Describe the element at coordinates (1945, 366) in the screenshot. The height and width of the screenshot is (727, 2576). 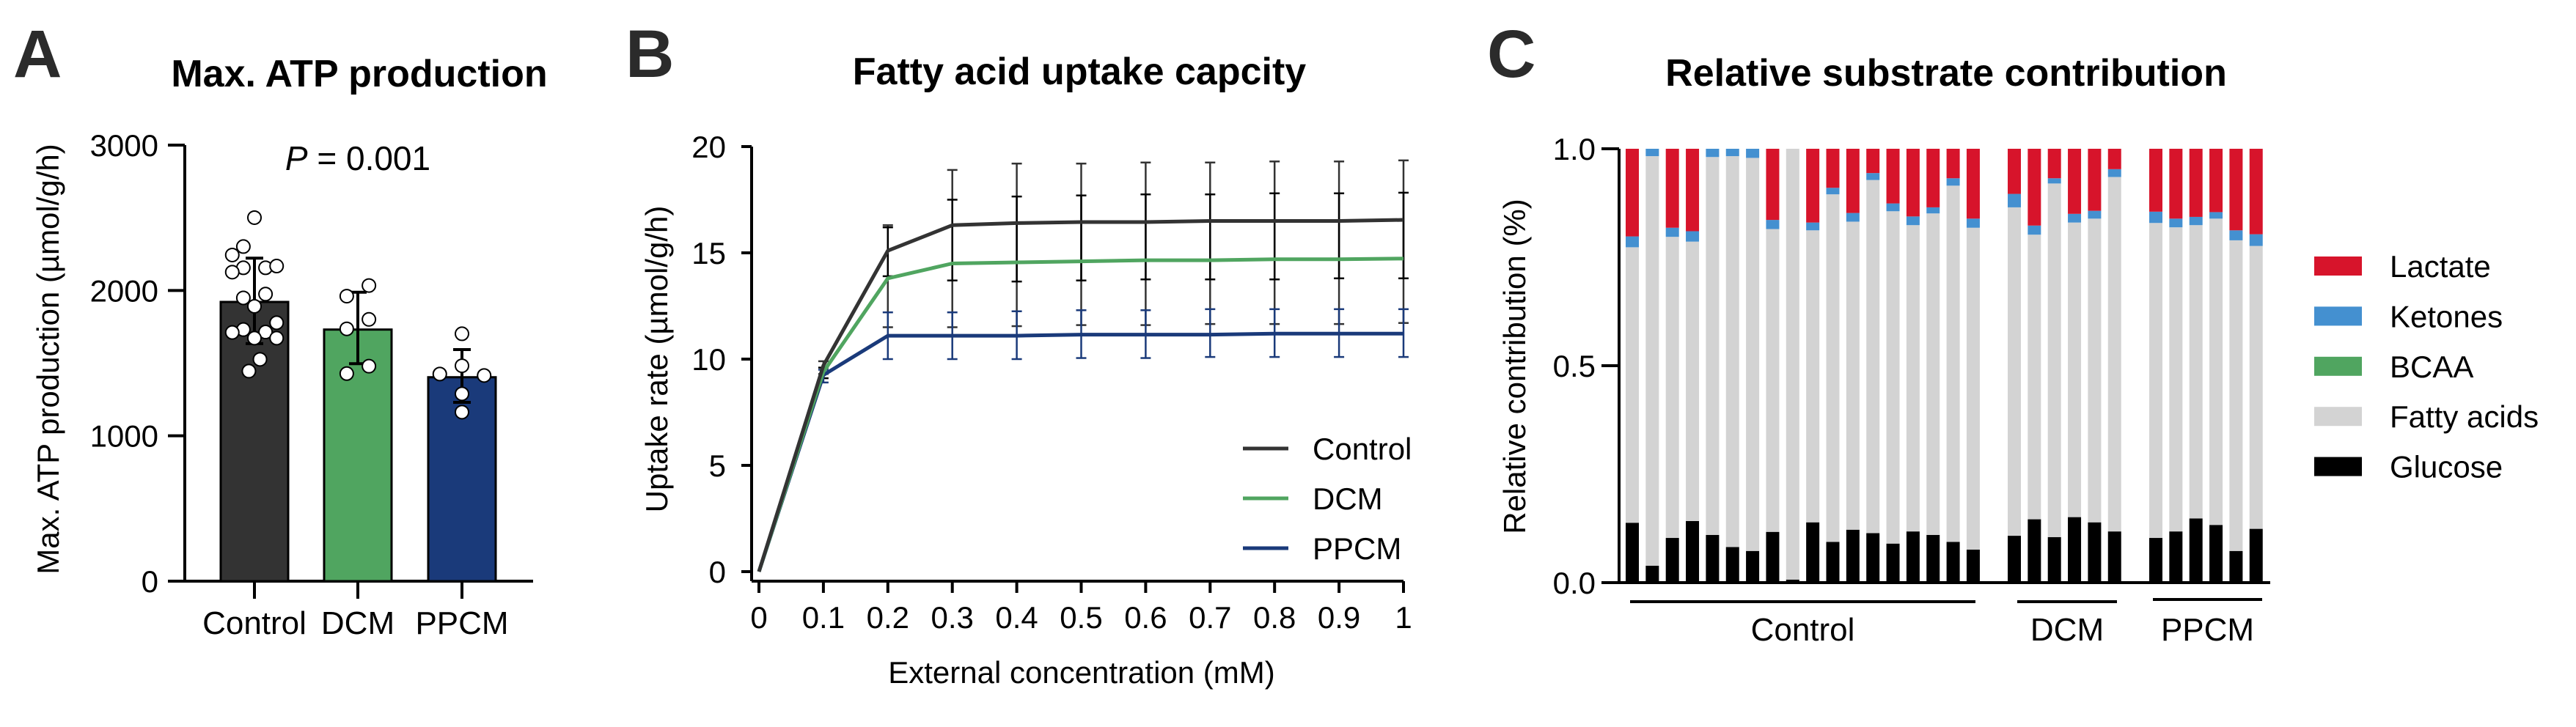
I see `panel-c-bars` at that location.